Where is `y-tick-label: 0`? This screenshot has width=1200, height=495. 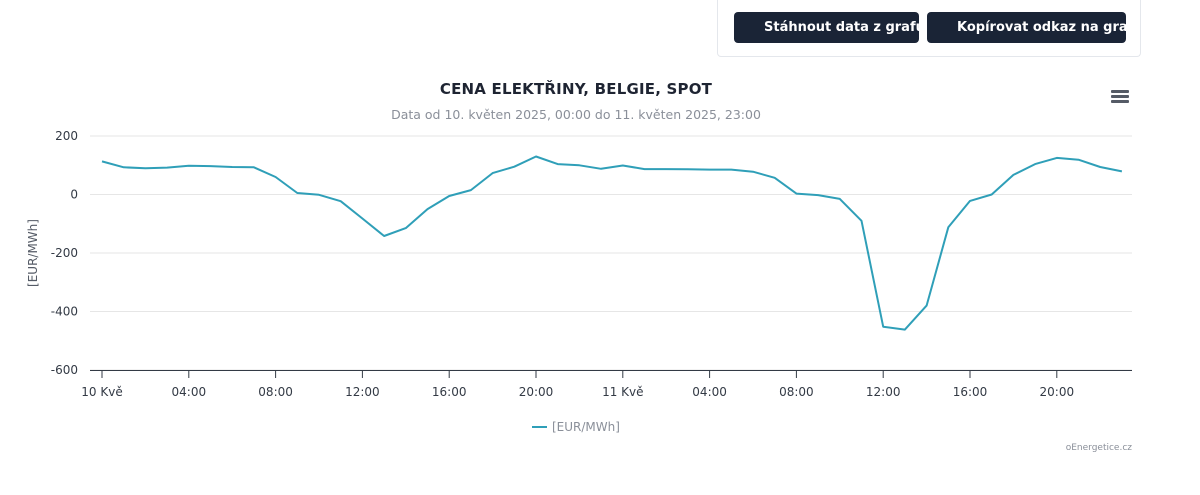
y-tick-label: 0 is located at coordinates (74, 195).